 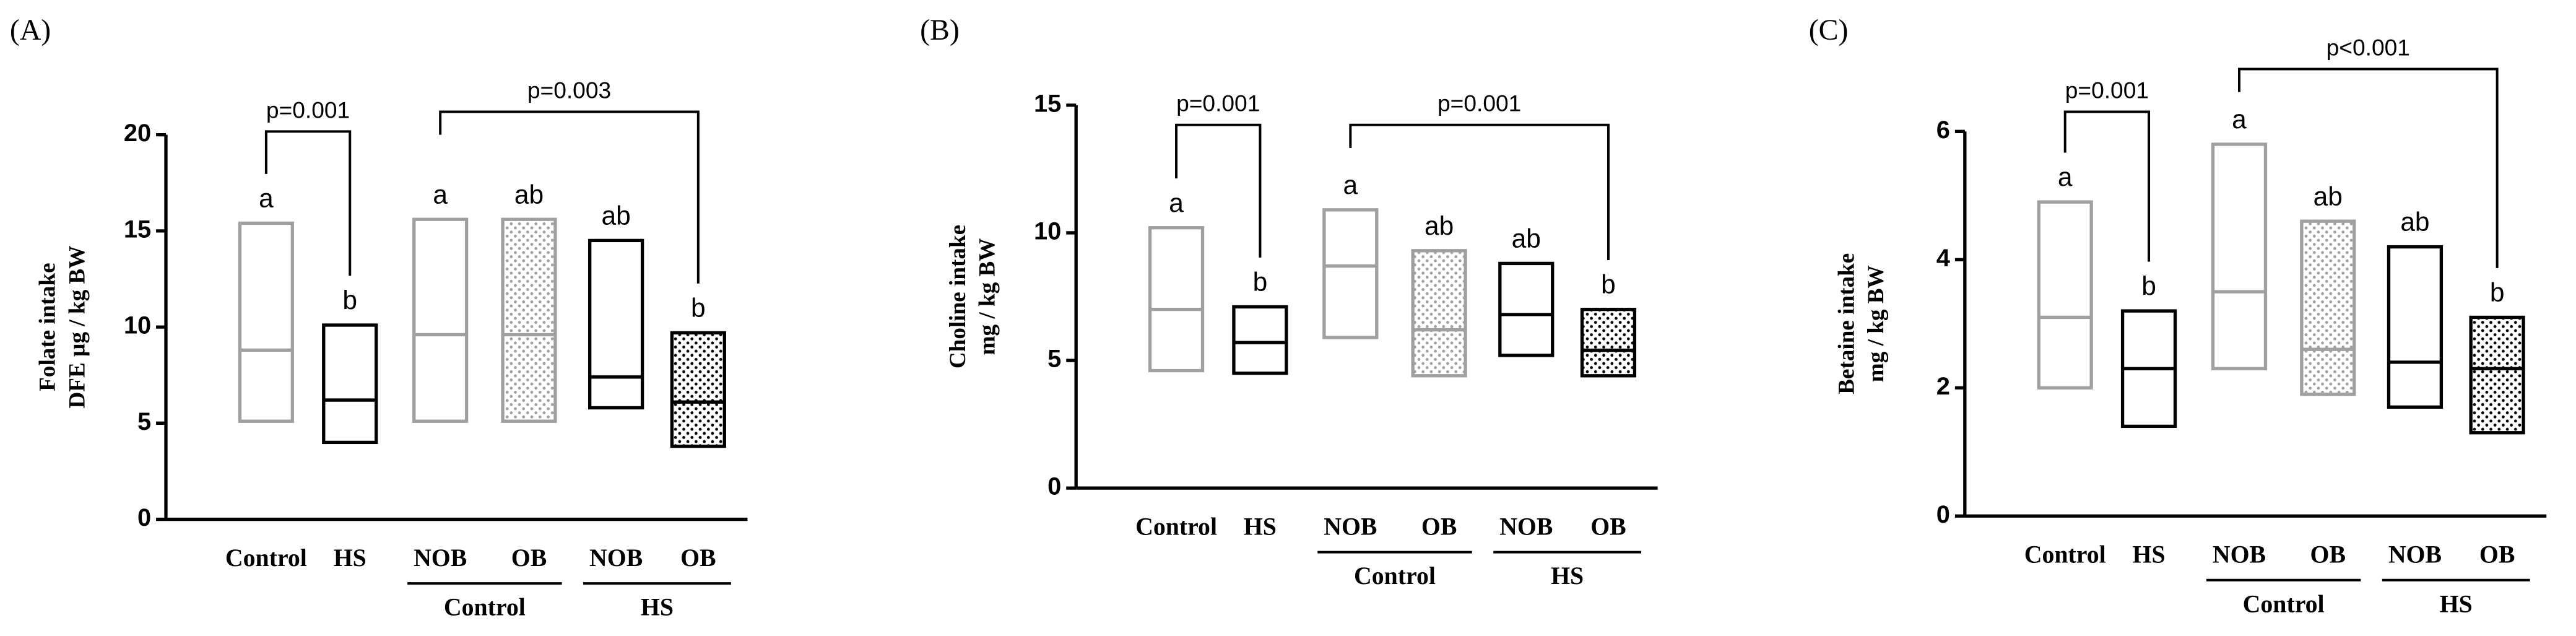 What do you see at coordinates (1943, 258) in the screenshot?
I see `y-tick-label: 4` at bounding box center [1943, 258].